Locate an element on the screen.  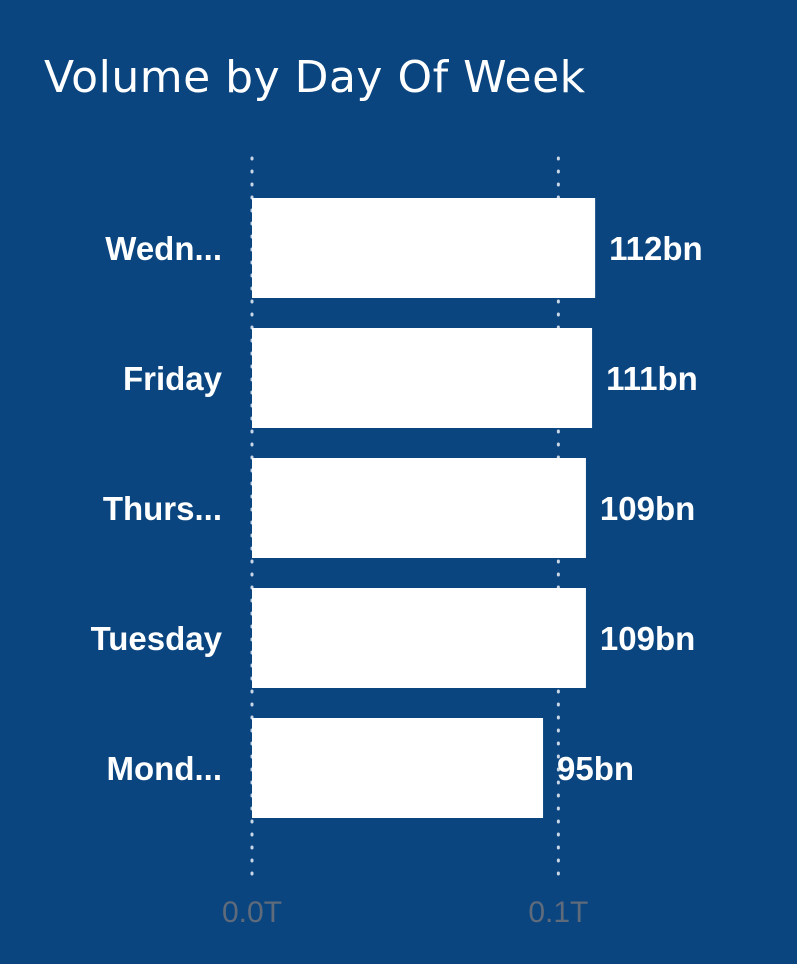
category-label: Tuesday is located at coordinates (157, 638).